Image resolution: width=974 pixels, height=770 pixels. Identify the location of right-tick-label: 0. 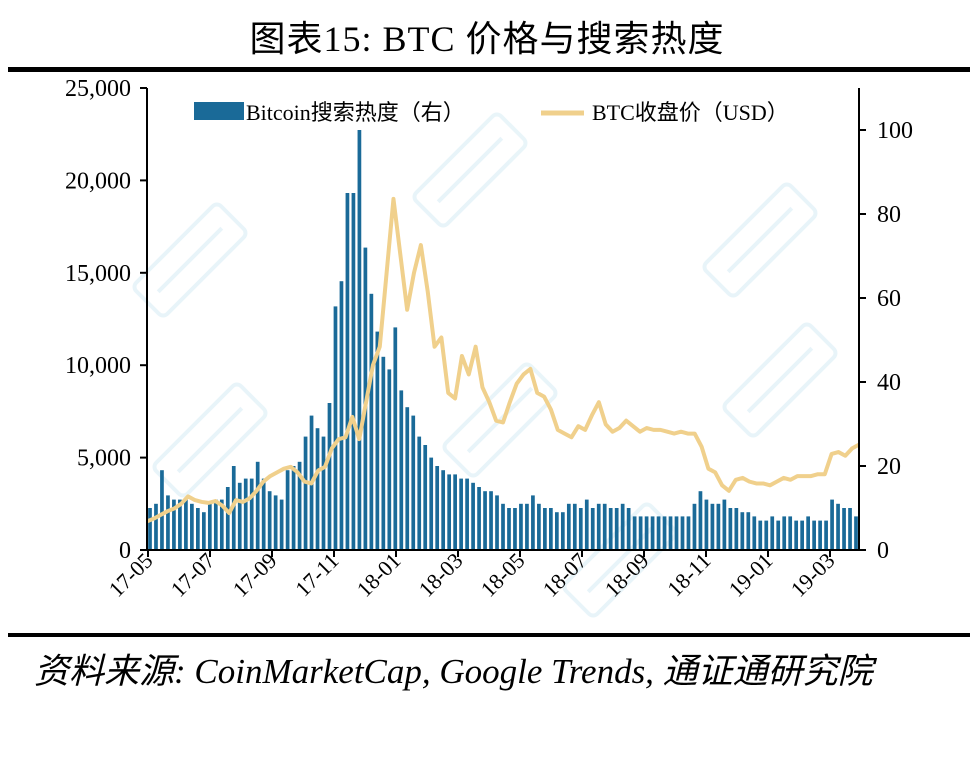
(883, 551).